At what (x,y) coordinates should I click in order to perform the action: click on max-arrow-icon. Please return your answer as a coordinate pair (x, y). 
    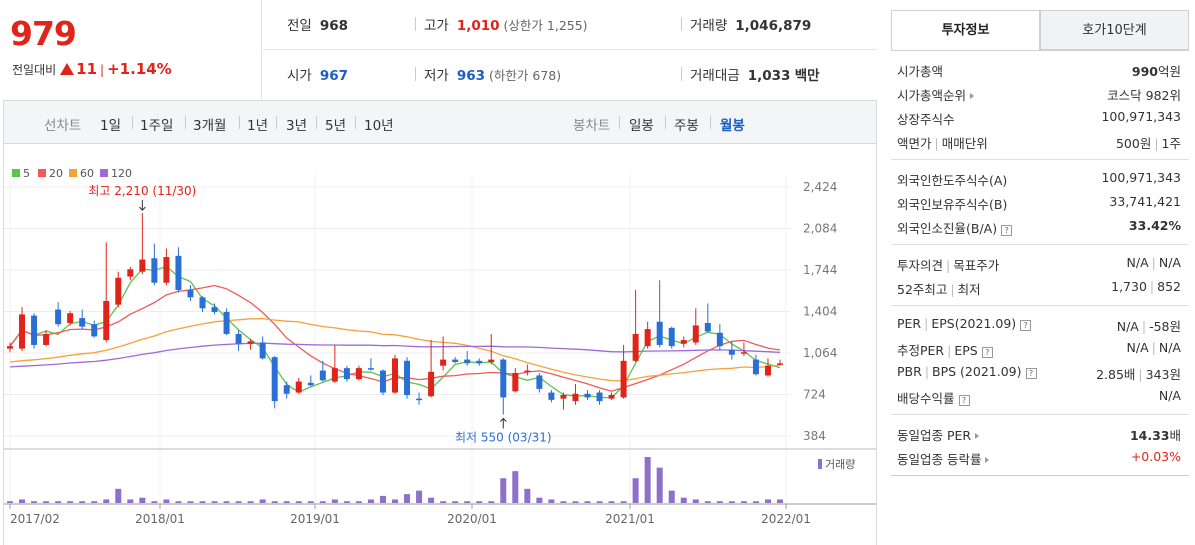
    Looking at the image, I should click on (142, 205).